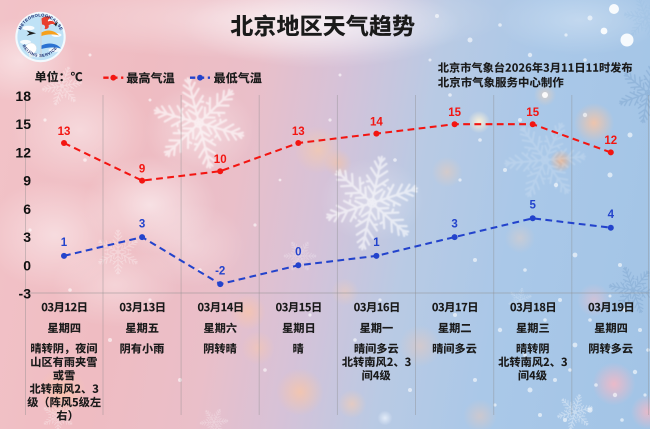 This screenshot has height=429, width=650. What do you see at coordinates (611, 215) in the screenshot?
I see `svg-text: 4` at bounding box center [611, 215].